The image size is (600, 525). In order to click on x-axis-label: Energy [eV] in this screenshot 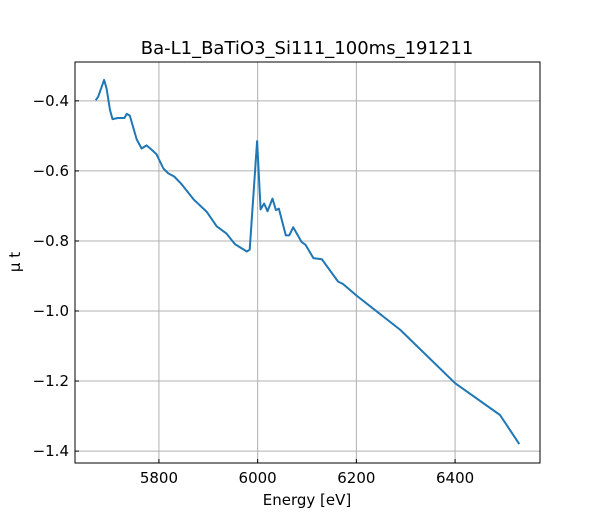, I will do `click(307, 500)`.